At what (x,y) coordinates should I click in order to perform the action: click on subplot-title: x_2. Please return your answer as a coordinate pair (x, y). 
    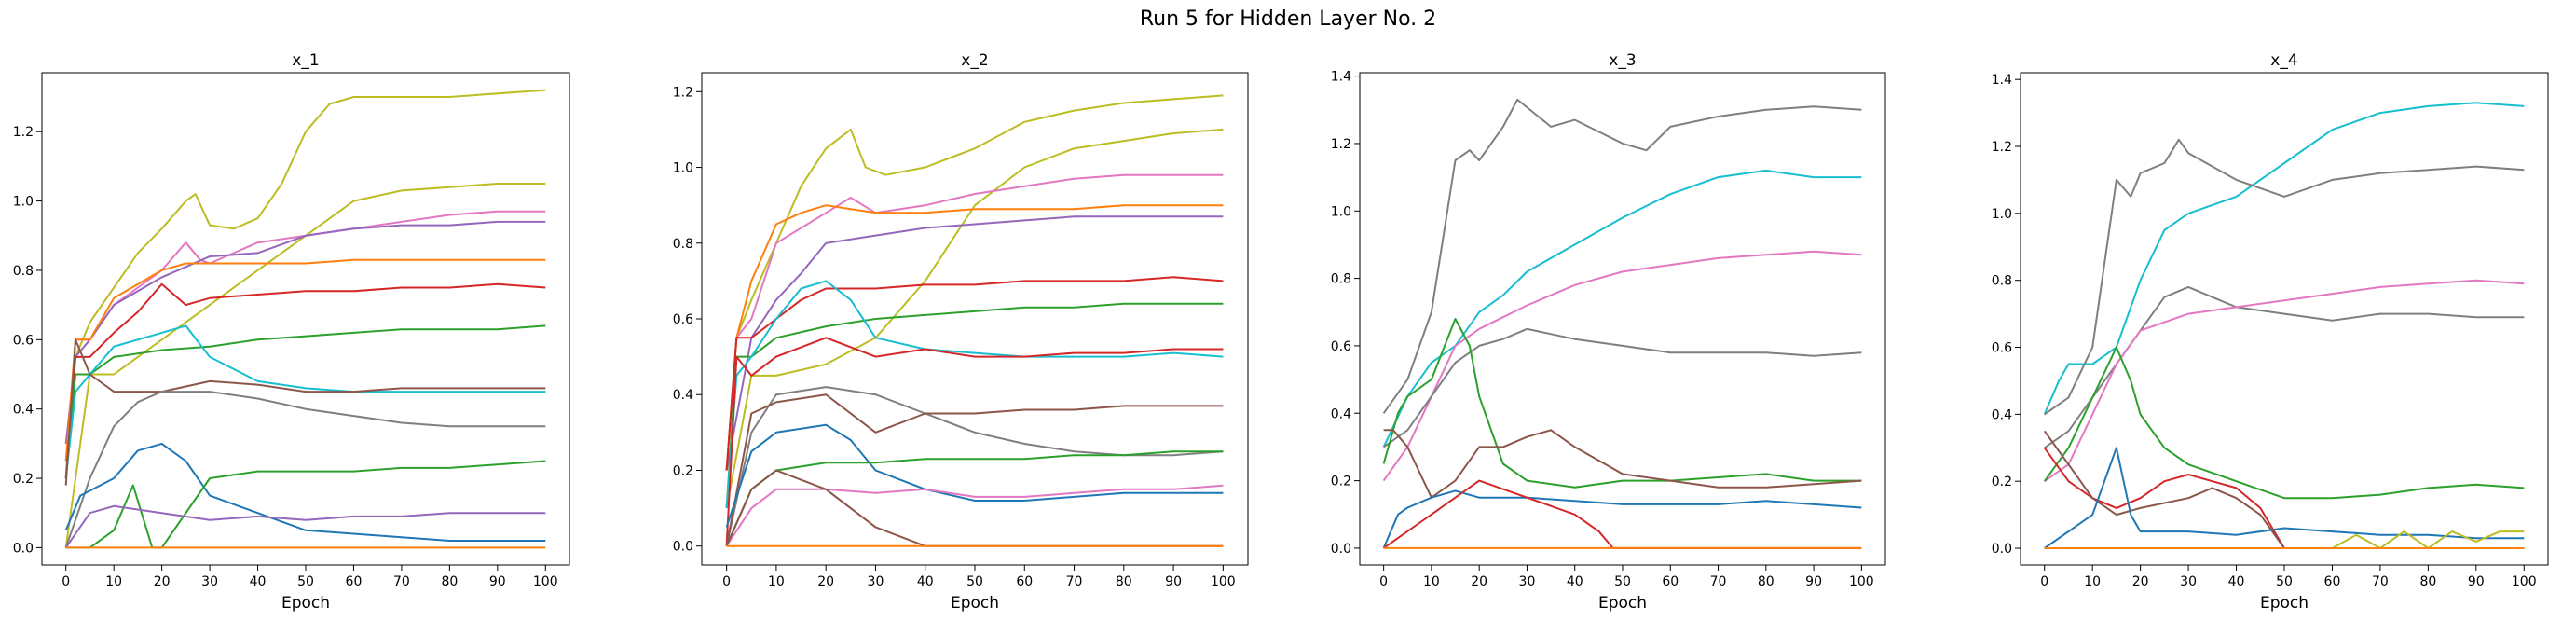
    Looking at the image, I should click on (974, 60).